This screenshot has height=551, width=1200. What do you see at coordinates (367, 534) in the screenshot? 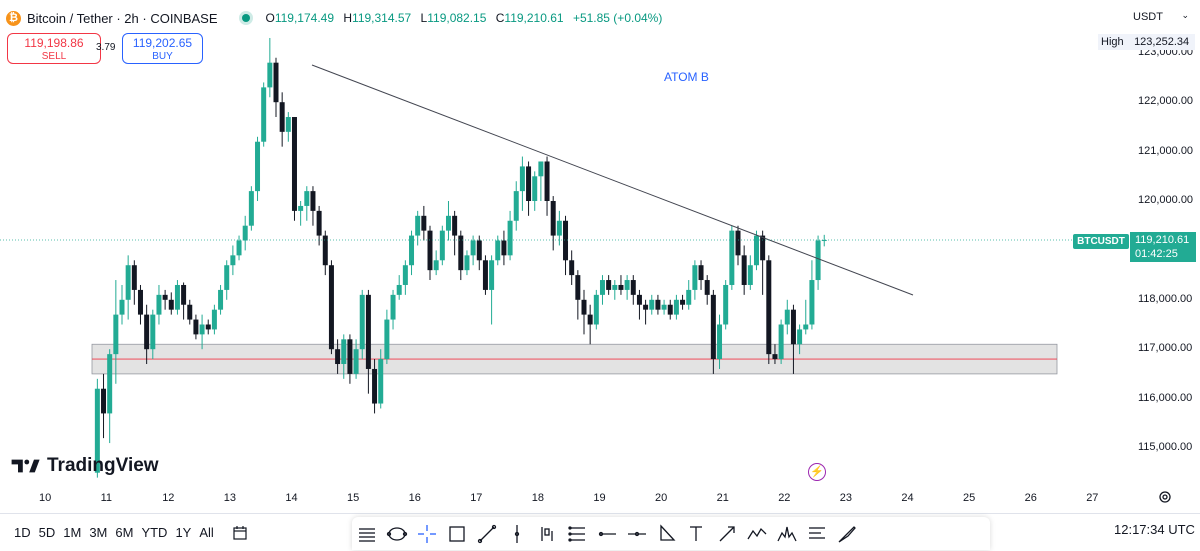
I see `rectangle-lines-tool` at bounding box center [367, 534].